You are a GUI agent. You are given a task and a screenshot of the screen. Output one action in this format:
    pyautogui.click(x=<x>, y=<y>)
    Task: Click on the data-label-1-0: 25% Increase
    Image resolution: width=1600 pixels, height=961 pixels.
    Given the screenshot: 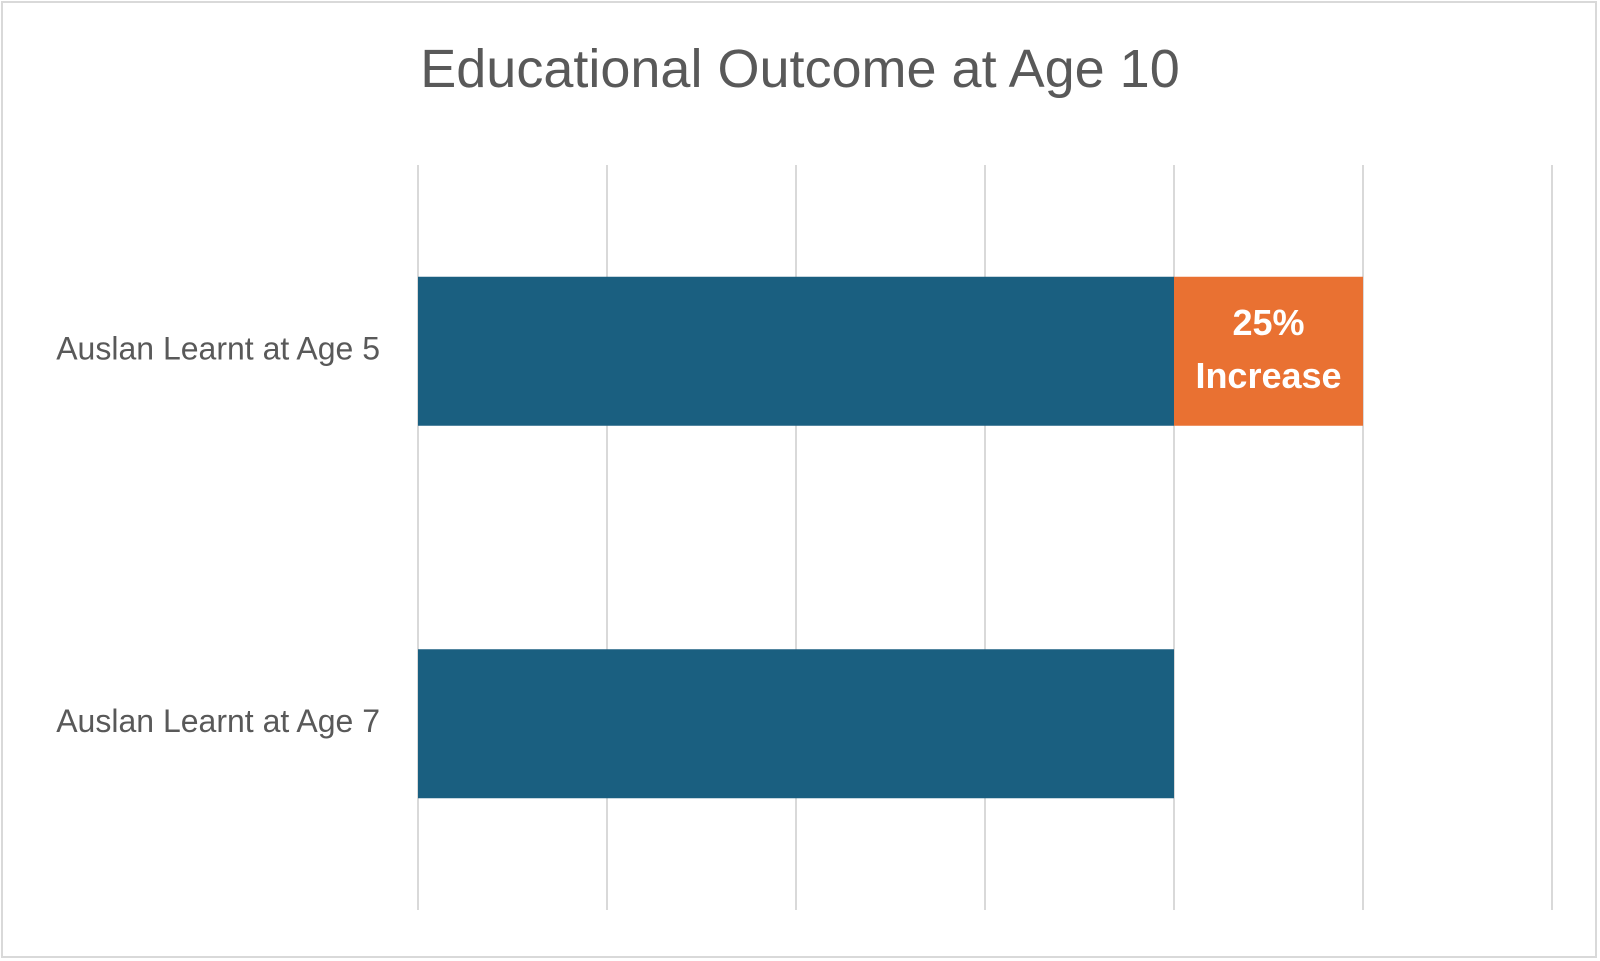 What is the action you would take?
    pyautogui.click(x=1268, y=348)
    